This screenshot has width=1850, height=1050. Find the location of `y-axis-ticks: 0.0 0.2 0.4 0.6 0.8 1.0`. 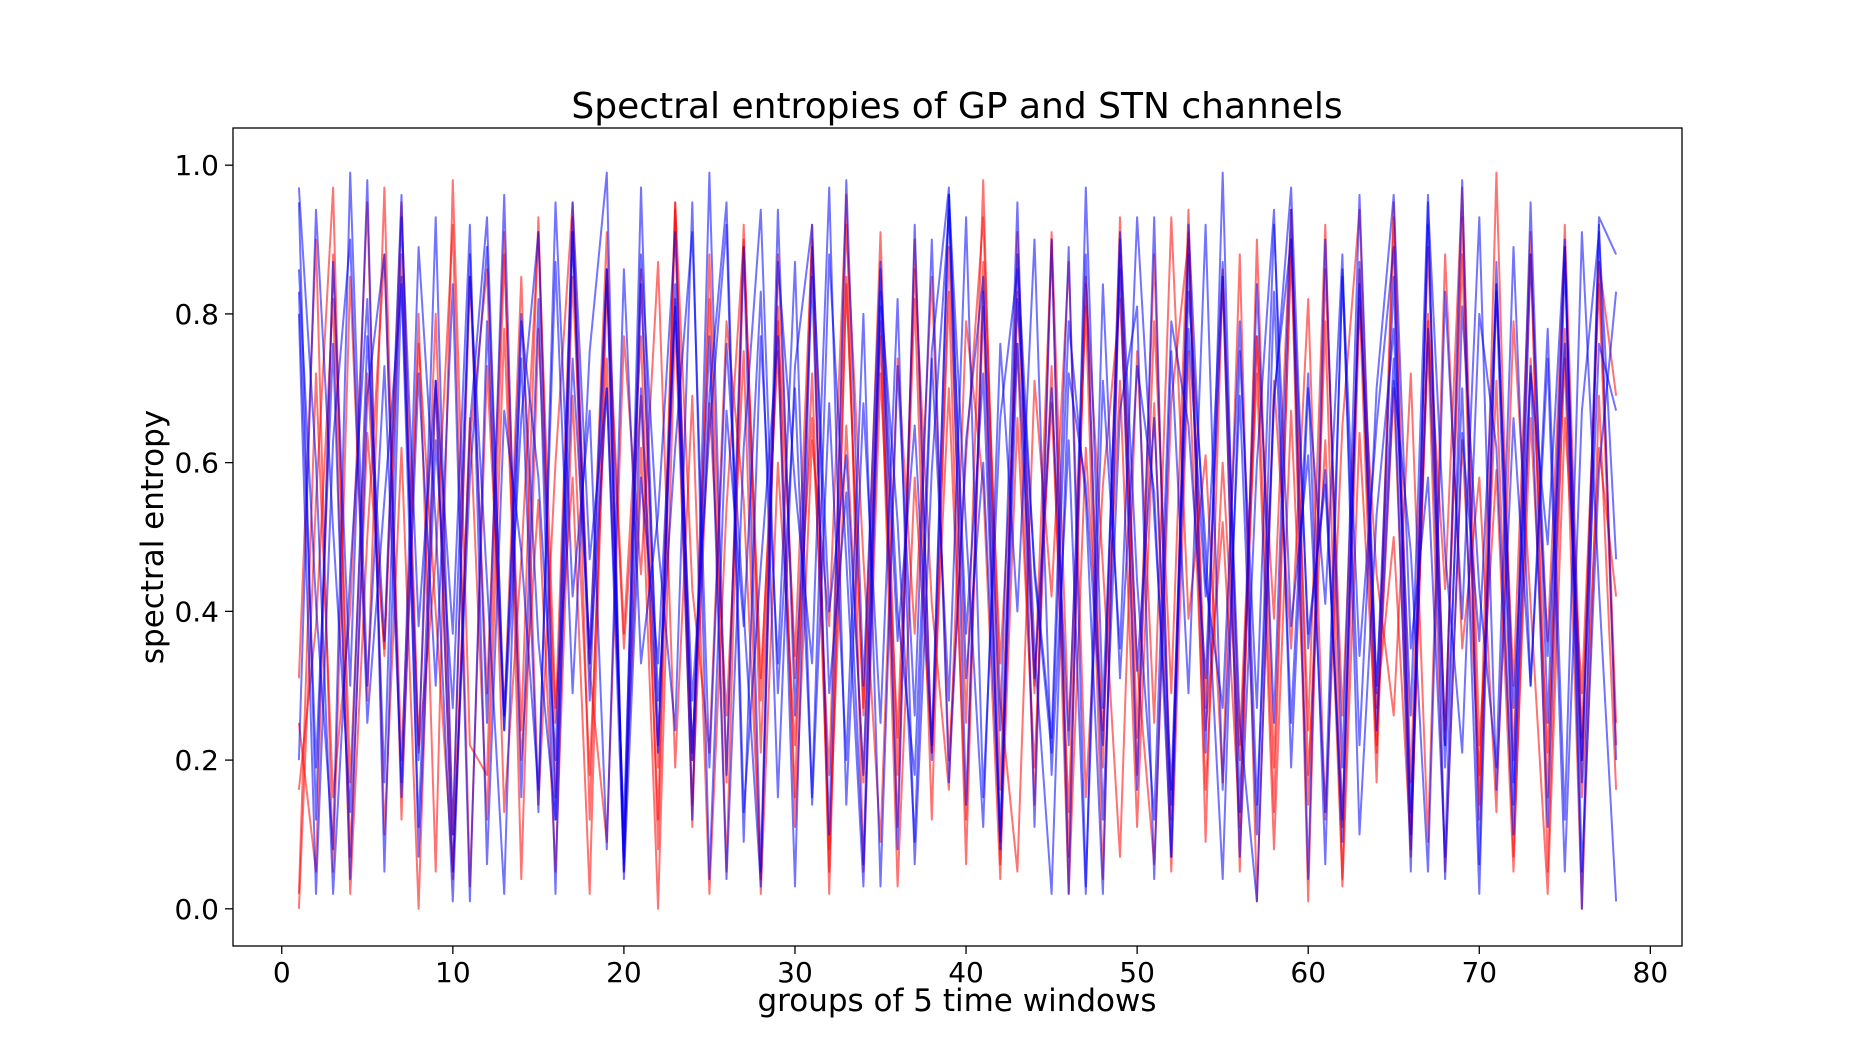

y-axis-ticks: 0.0 0.2 0.4 0.6 0.8 1.0 is located at coordinates (203, 537).